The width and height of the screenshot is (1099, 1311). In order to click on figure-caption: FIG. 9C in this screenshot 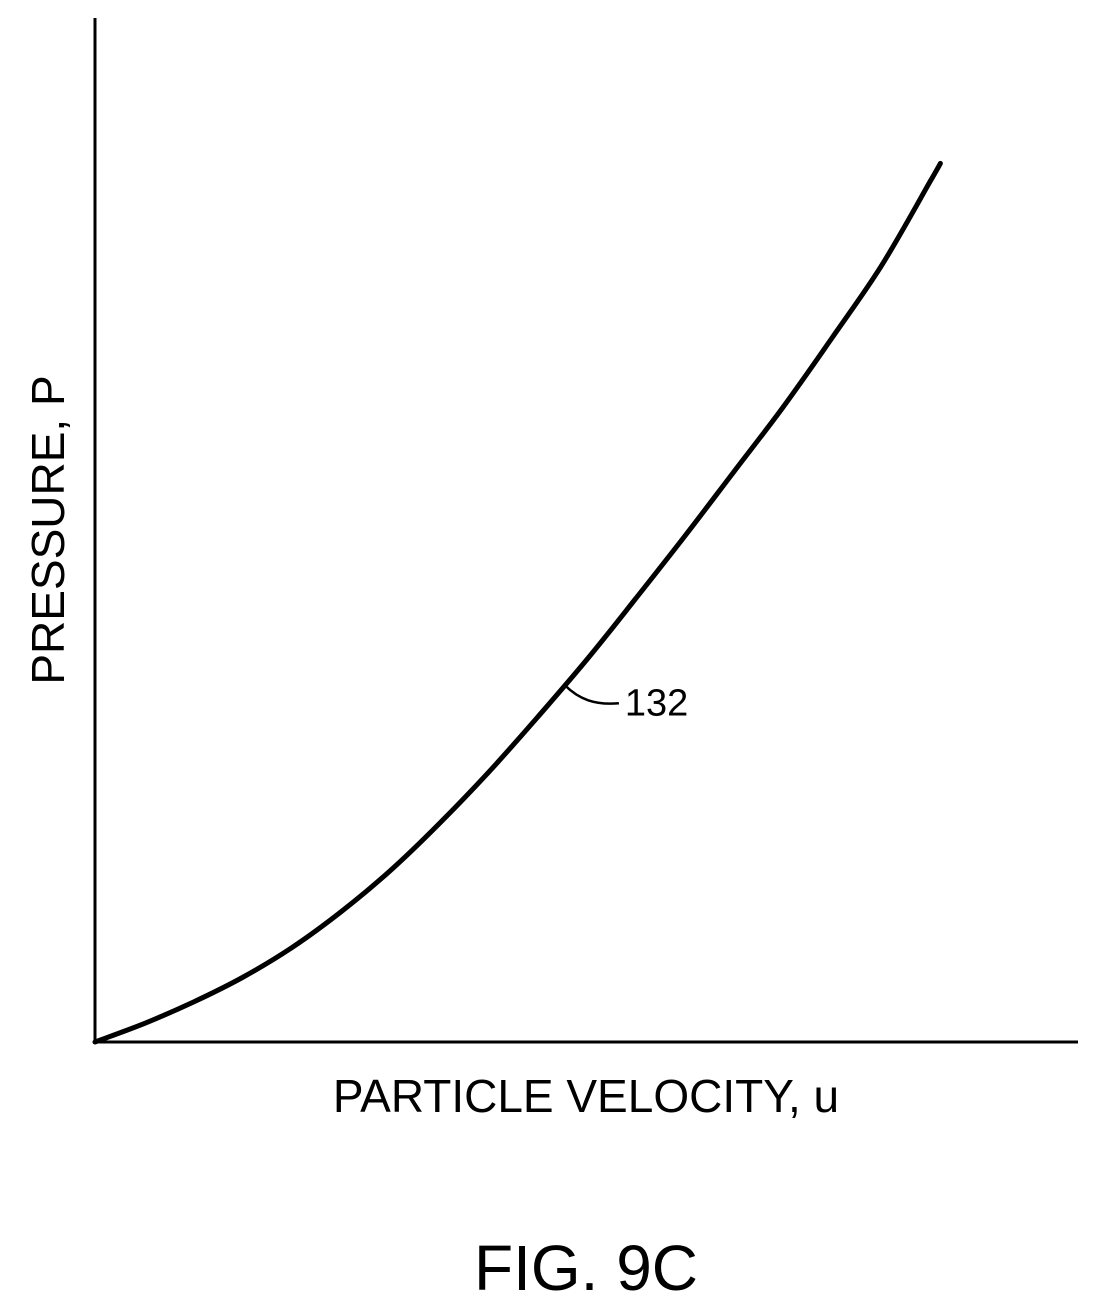, I will do `click(586, 1268)`.